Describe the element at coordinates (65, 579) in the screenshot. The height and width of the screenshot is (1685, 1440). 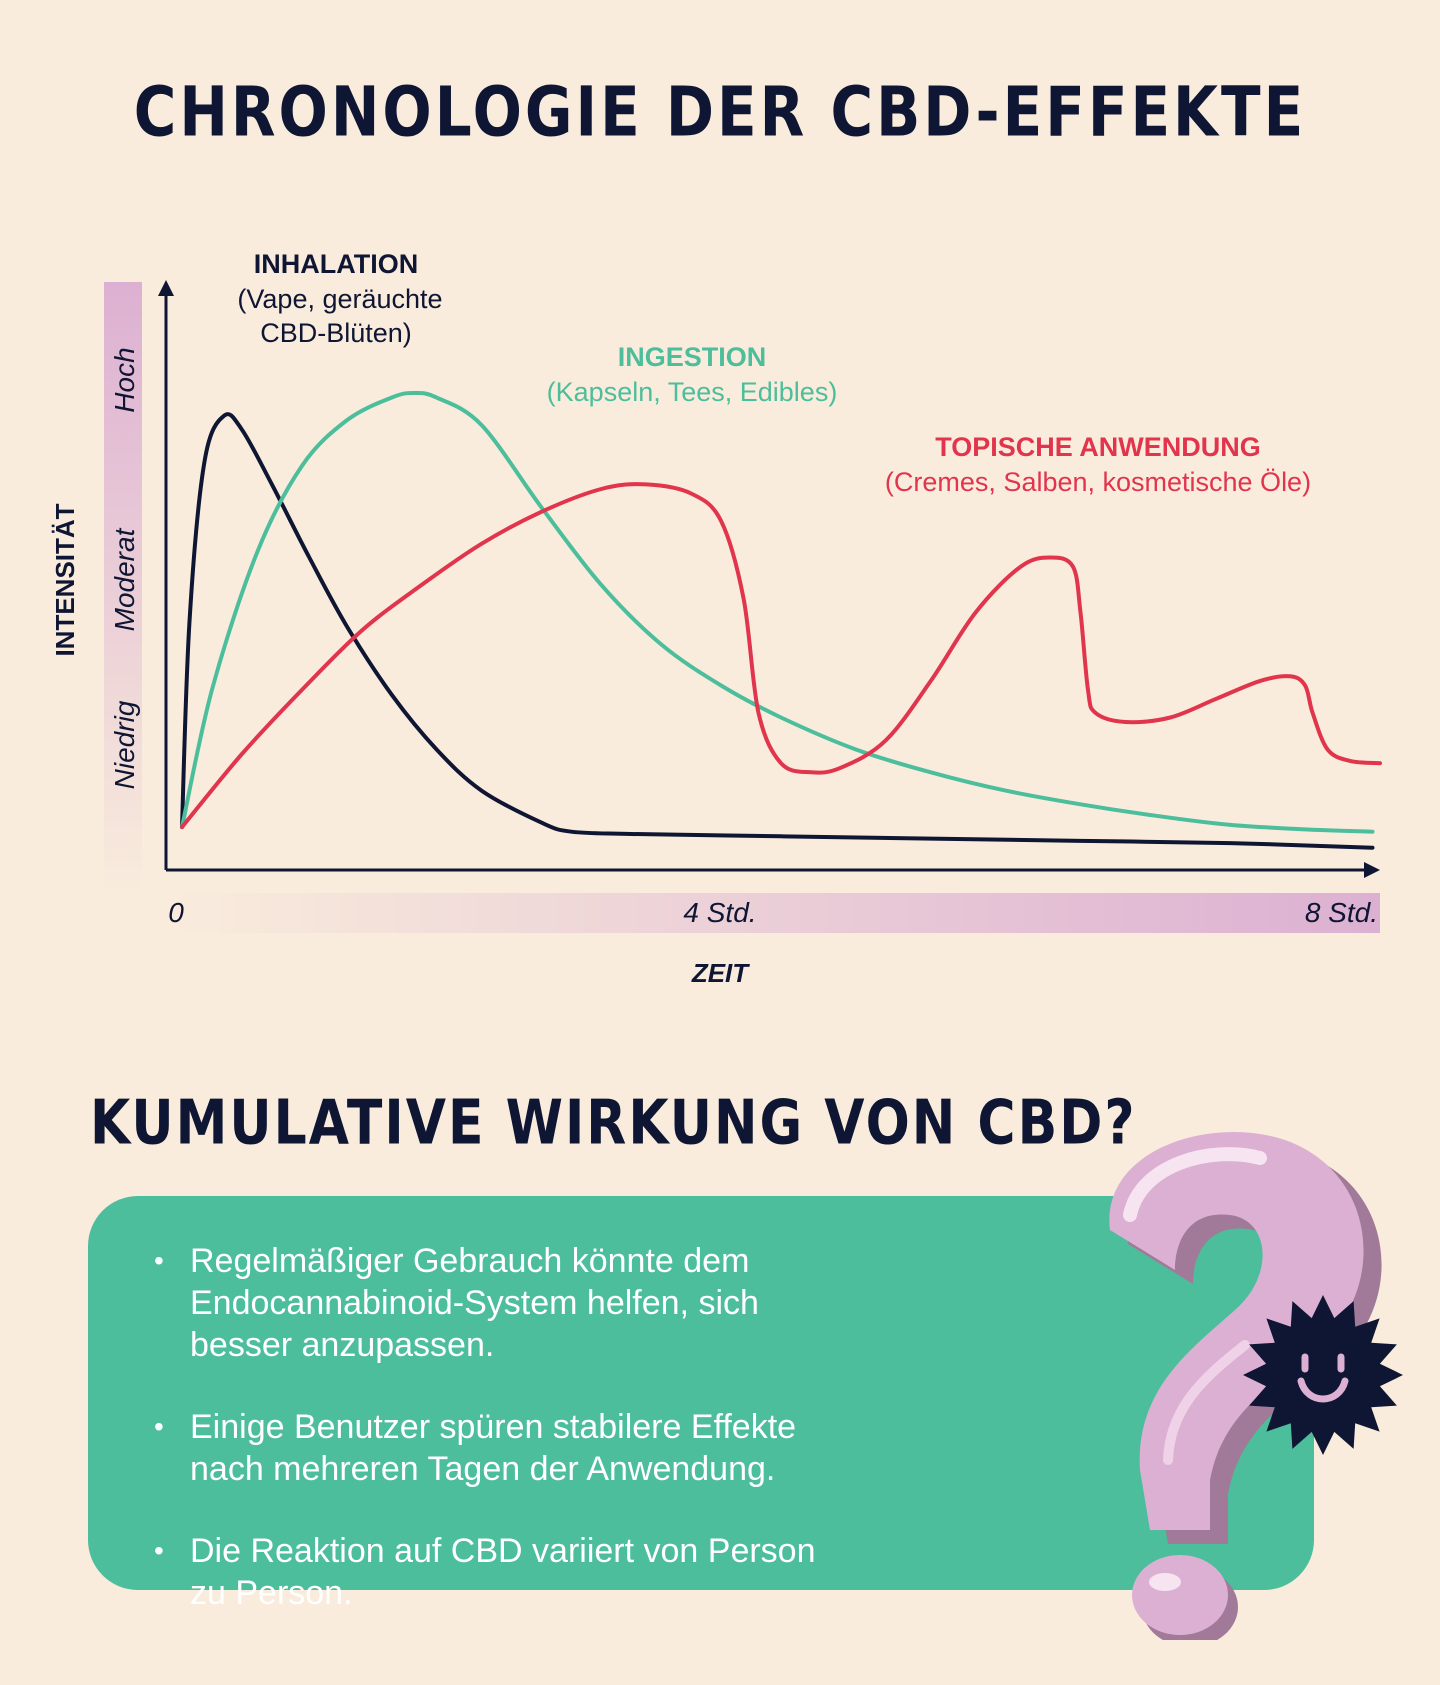
I see `y-axis-label: INTENSITÄT` at that location.